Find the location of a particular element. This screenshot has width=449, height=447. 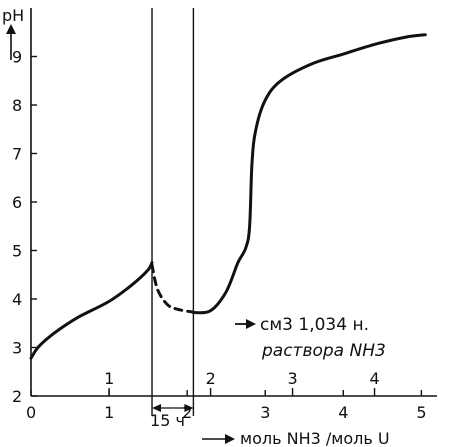

y-tick-label: 6 is located at coordinates (17, 202).